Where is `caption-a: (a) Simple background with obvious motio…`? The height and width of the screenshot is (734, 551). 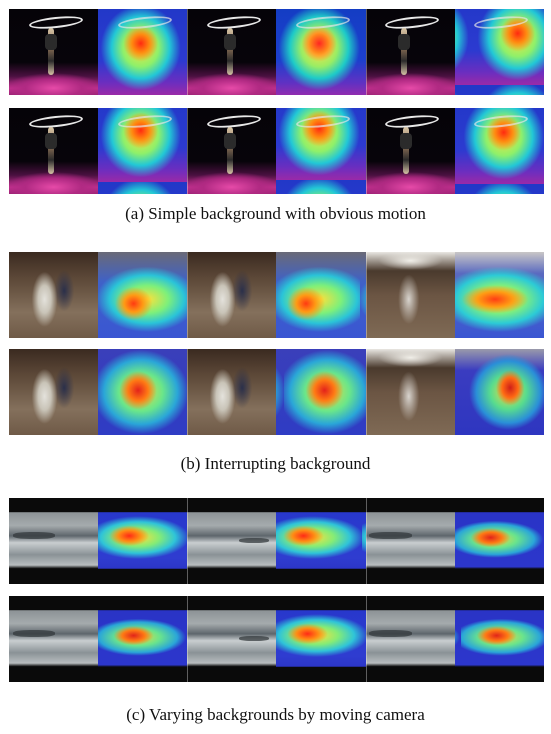
caption-a: (a) Simple background with obvious motio… is located at coordinates (275, 213).